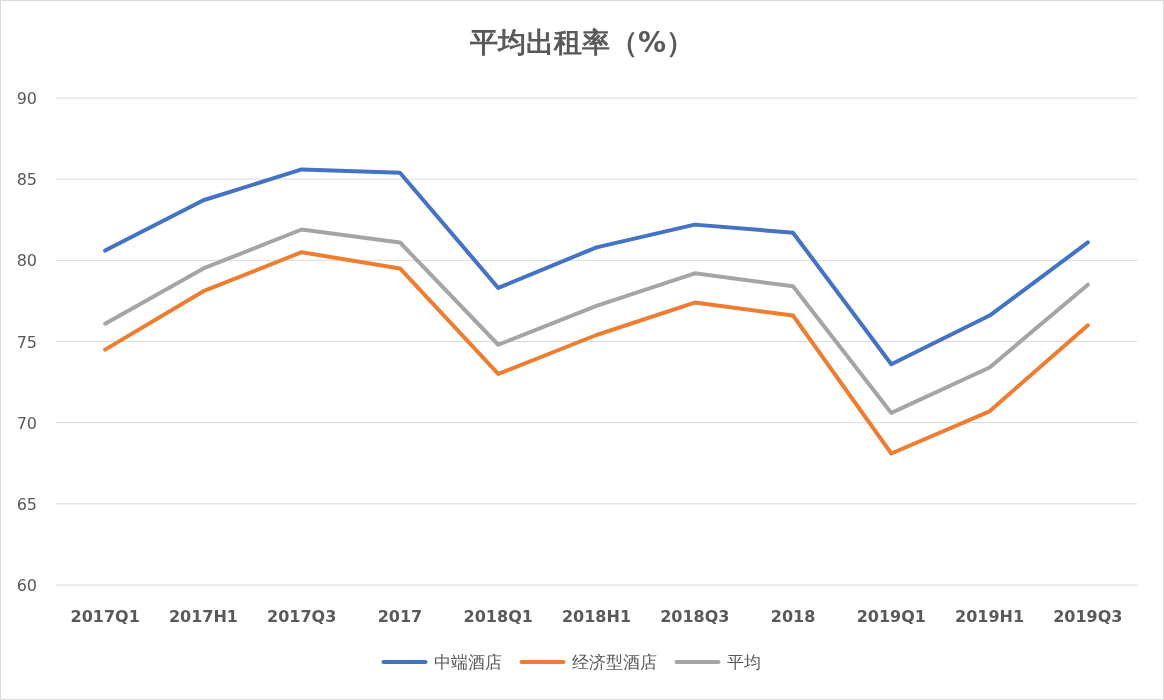 The width and height of the screenshot is (1164, 700). What do you see at coordinates (990, 616) in the screenshot?
I see `x-tick-label: 2019H1` at bounding box center [990, 616].